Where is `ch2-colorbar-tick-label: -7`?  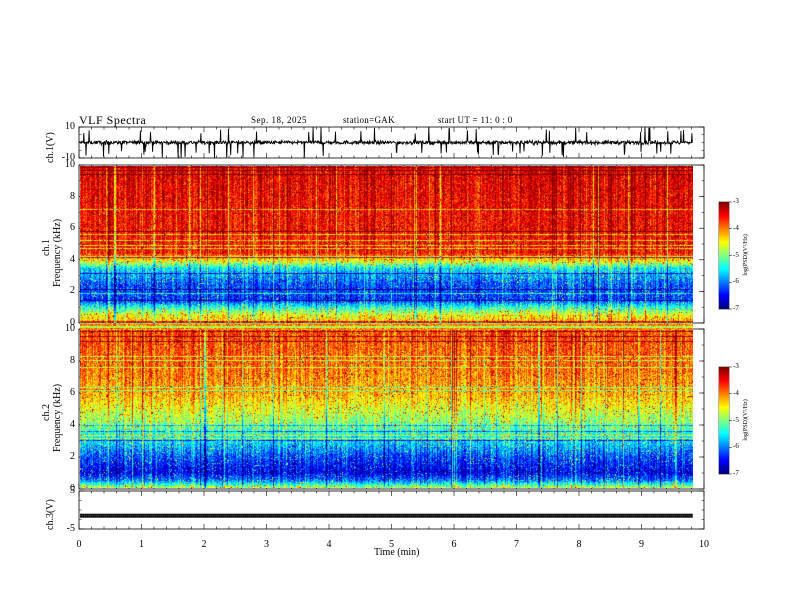 ch2-colorbar-tick-label: -7 is located at coordinates (736, 473).